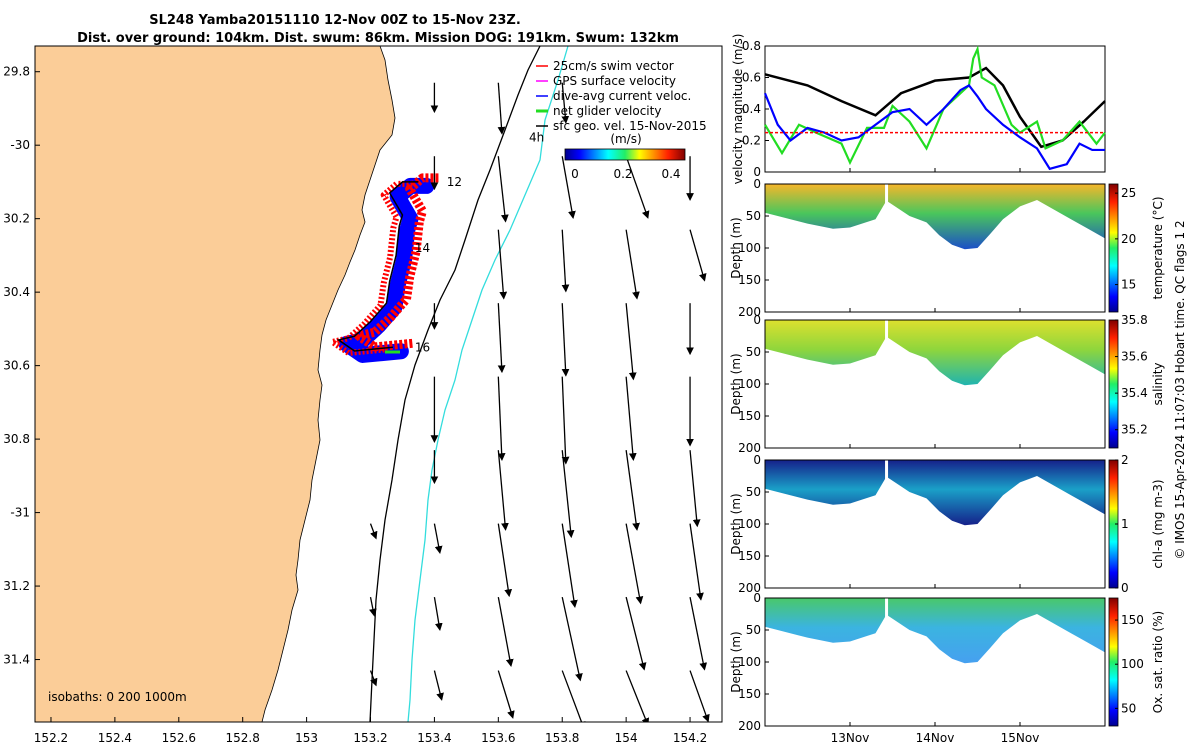  Describe the element at coordinates (738, 109) in the screenshot. I see `velocity-y-label: velocity magnitude (m/s)` at that location.